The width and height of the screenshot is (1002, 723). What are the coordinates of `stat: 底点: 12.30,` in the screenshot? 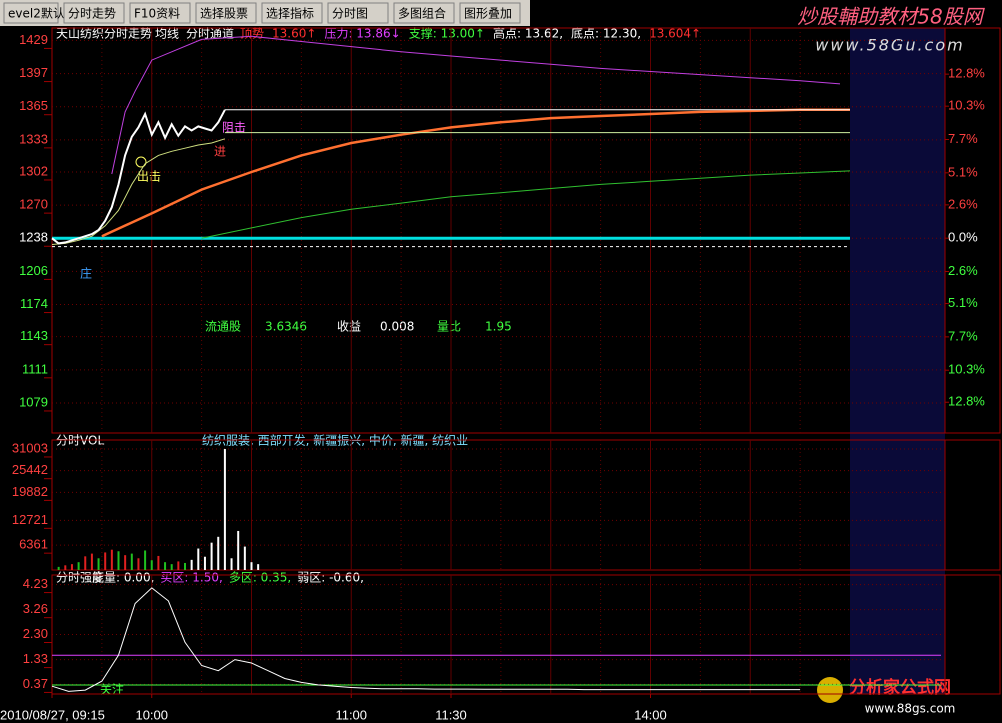 It's located at (606, 33).